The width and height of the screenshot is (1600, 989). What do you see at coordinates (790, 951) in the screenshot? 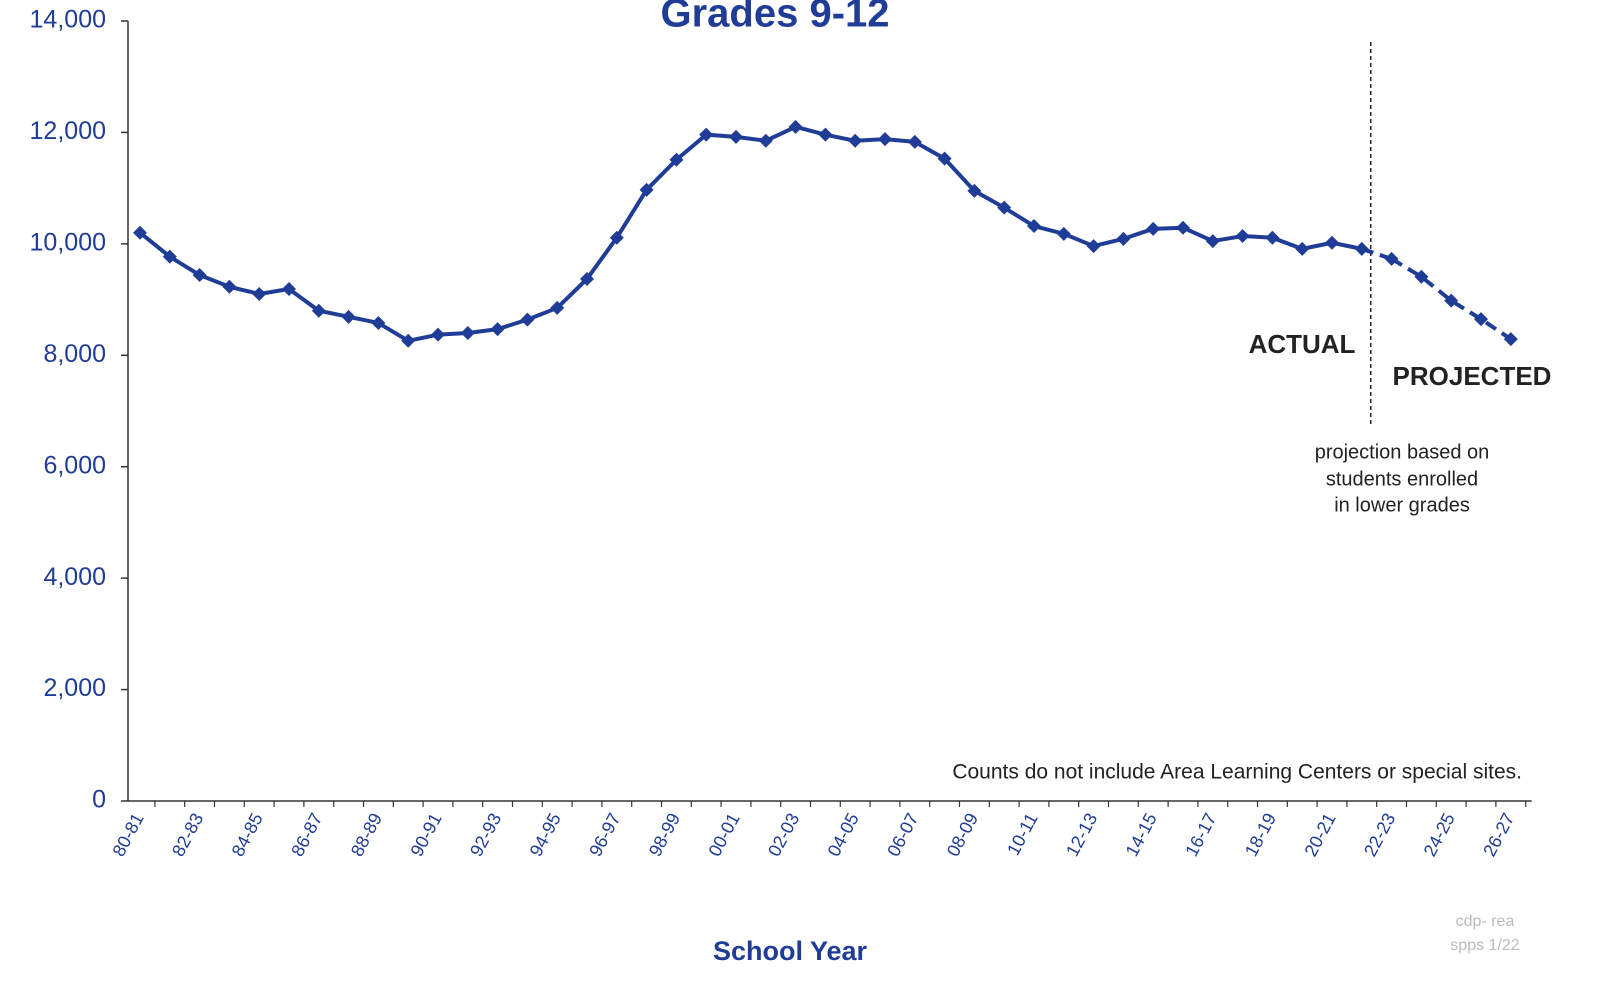
I see `x-axis-title: School Year` at bounding box center [790, 951].